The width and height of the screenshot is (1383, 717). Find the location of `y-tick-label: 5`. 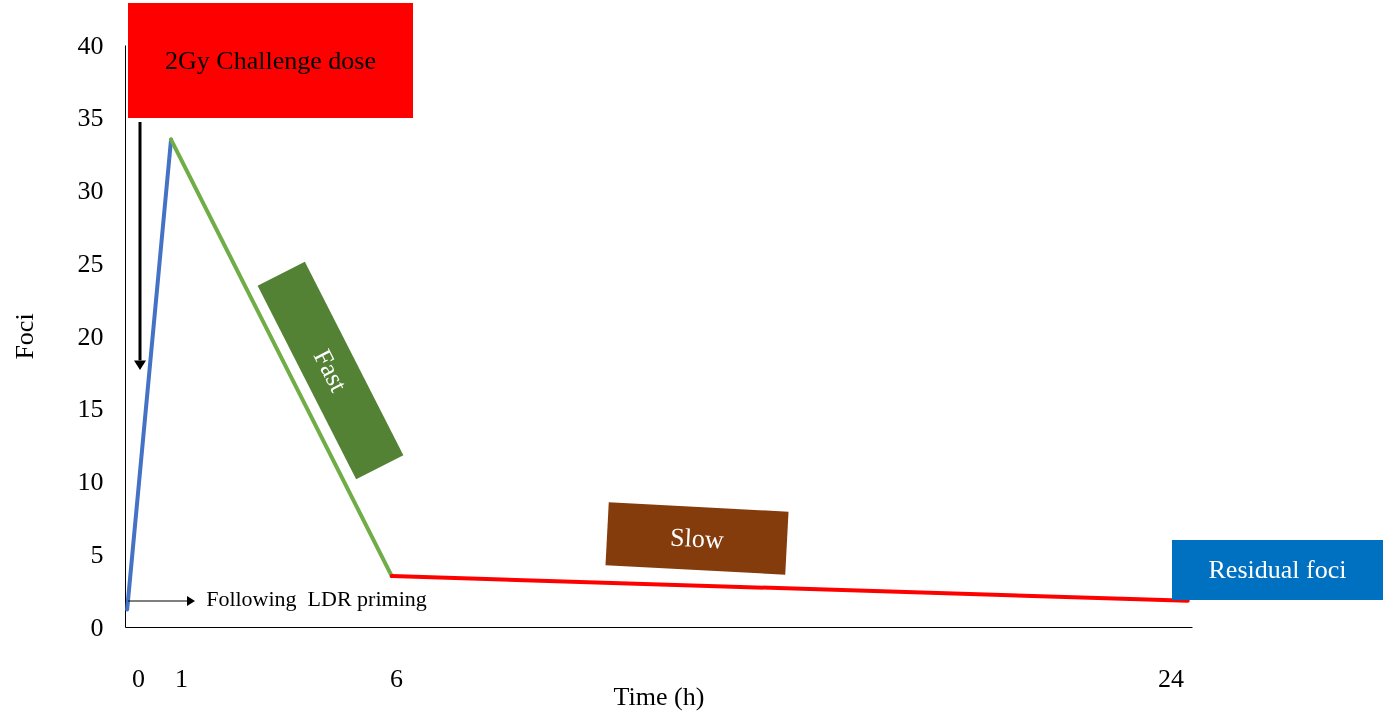

y-tick-label: 5 is located at coordinates (97, 554).